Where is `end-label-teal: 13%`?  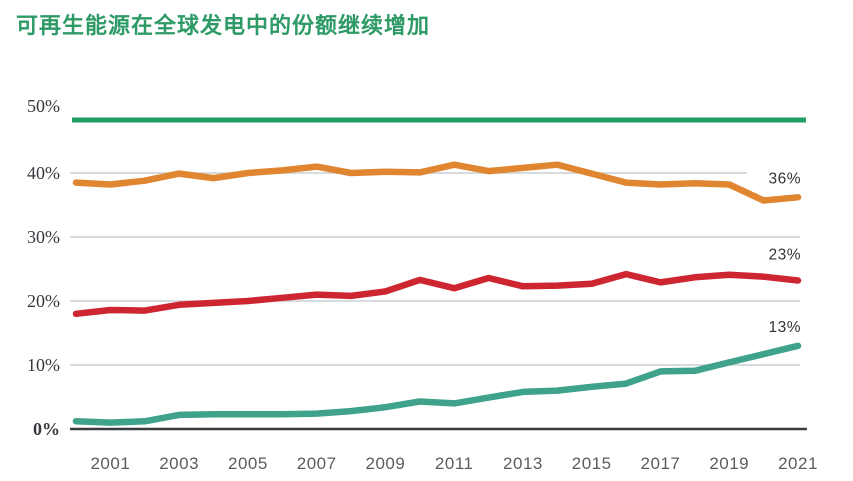 end-label-teal: 13% is located at coordinates (784, 327).